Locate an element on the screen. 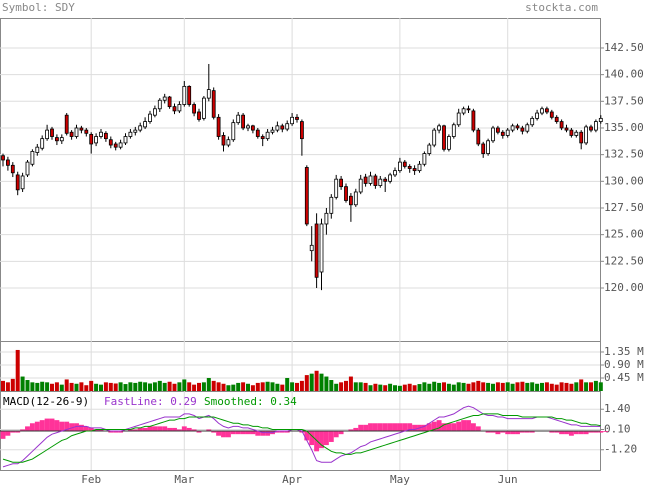 The image size is (655, 486). y-tick-label: 127.50 is located at coordinates (624, 207).